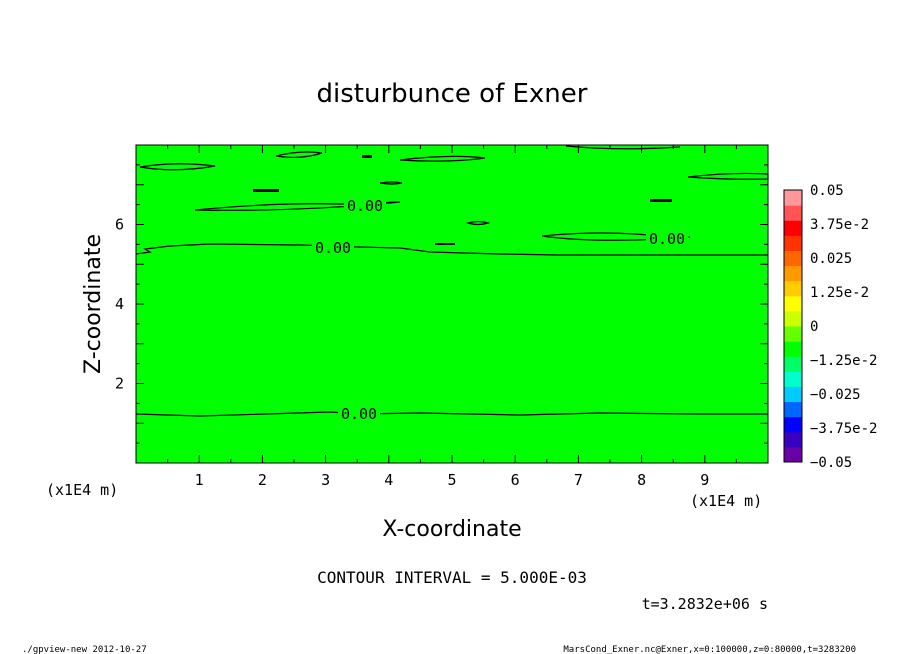  Describe the element at coordinates (451, 249) in the screenshot. I see `contour-line-mid` at that location.